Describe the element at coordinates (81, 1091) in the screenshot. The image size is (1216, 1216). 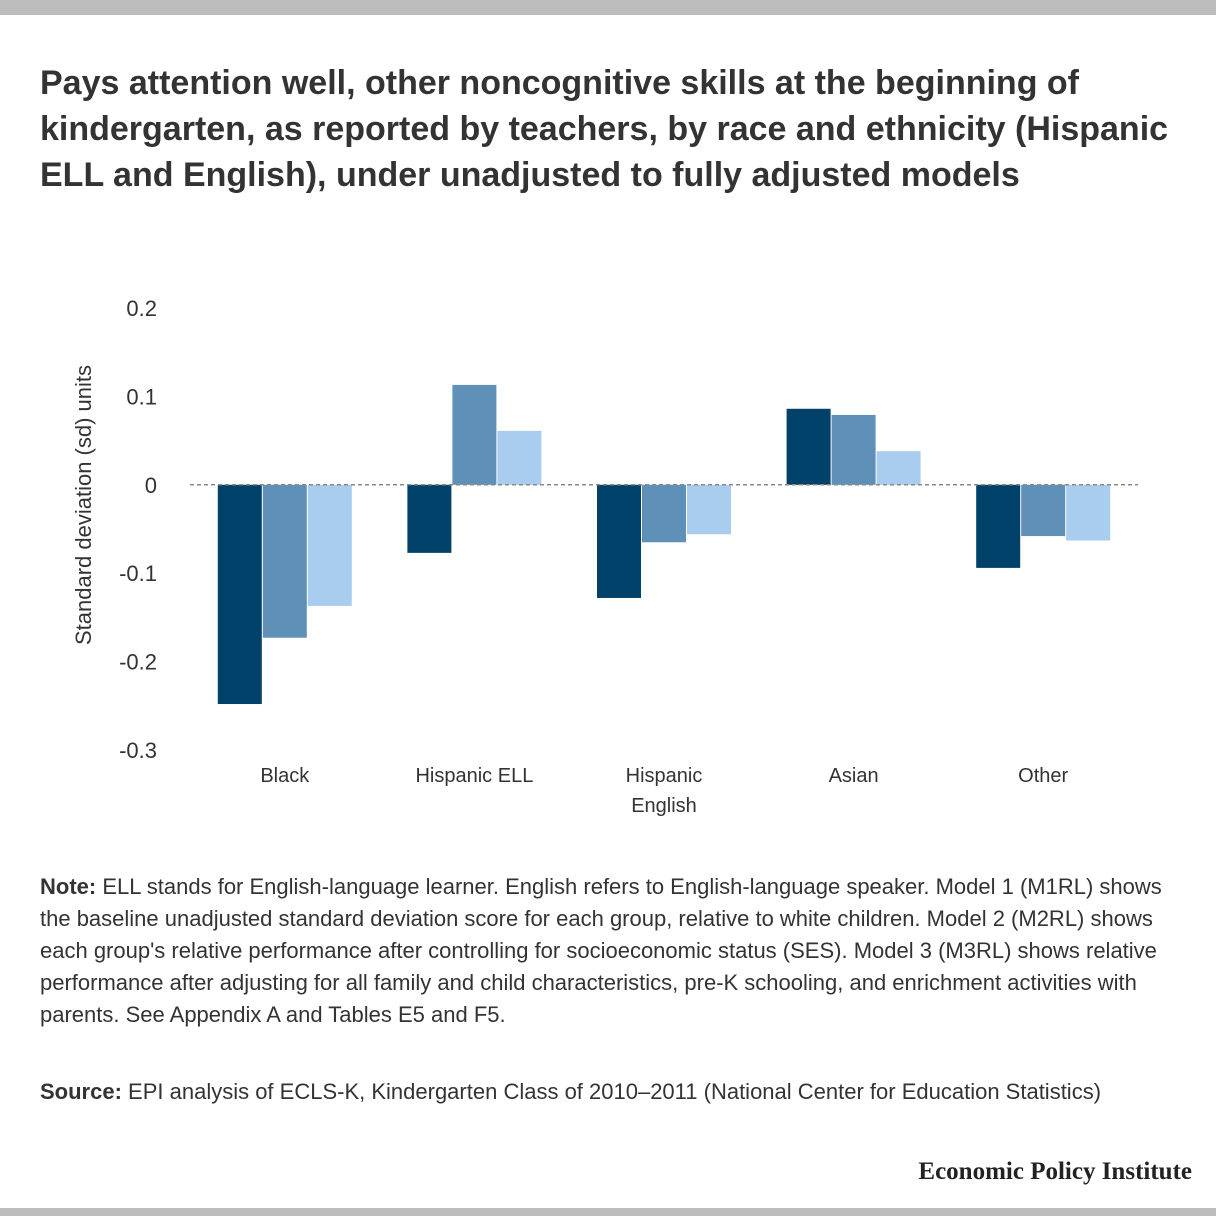
I see `source-lead: Source:` at that location.